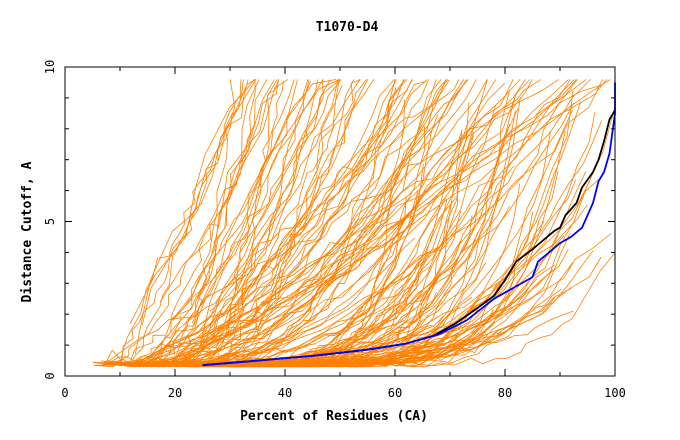  What do you see at coordinates (334, 416) in the screenshot?
I see `x-axis-title: Percent of Residues (CA)` at bounding box center [334, 416].